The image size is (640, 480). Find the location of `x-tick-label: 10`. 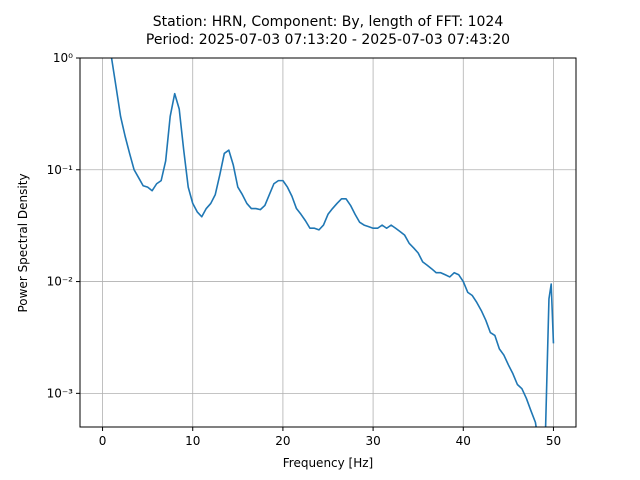

x-tick-label: 10 is located at coordinates (192, 441).